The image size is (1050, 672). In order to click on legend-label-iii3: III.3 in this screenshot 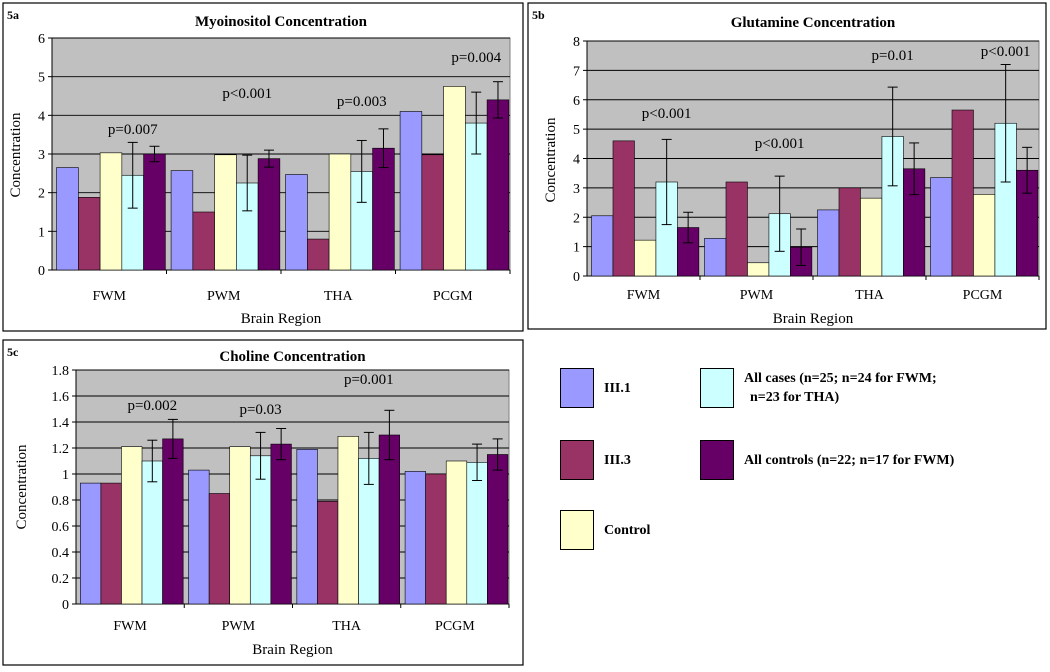, I will do `click(617, 460)`.